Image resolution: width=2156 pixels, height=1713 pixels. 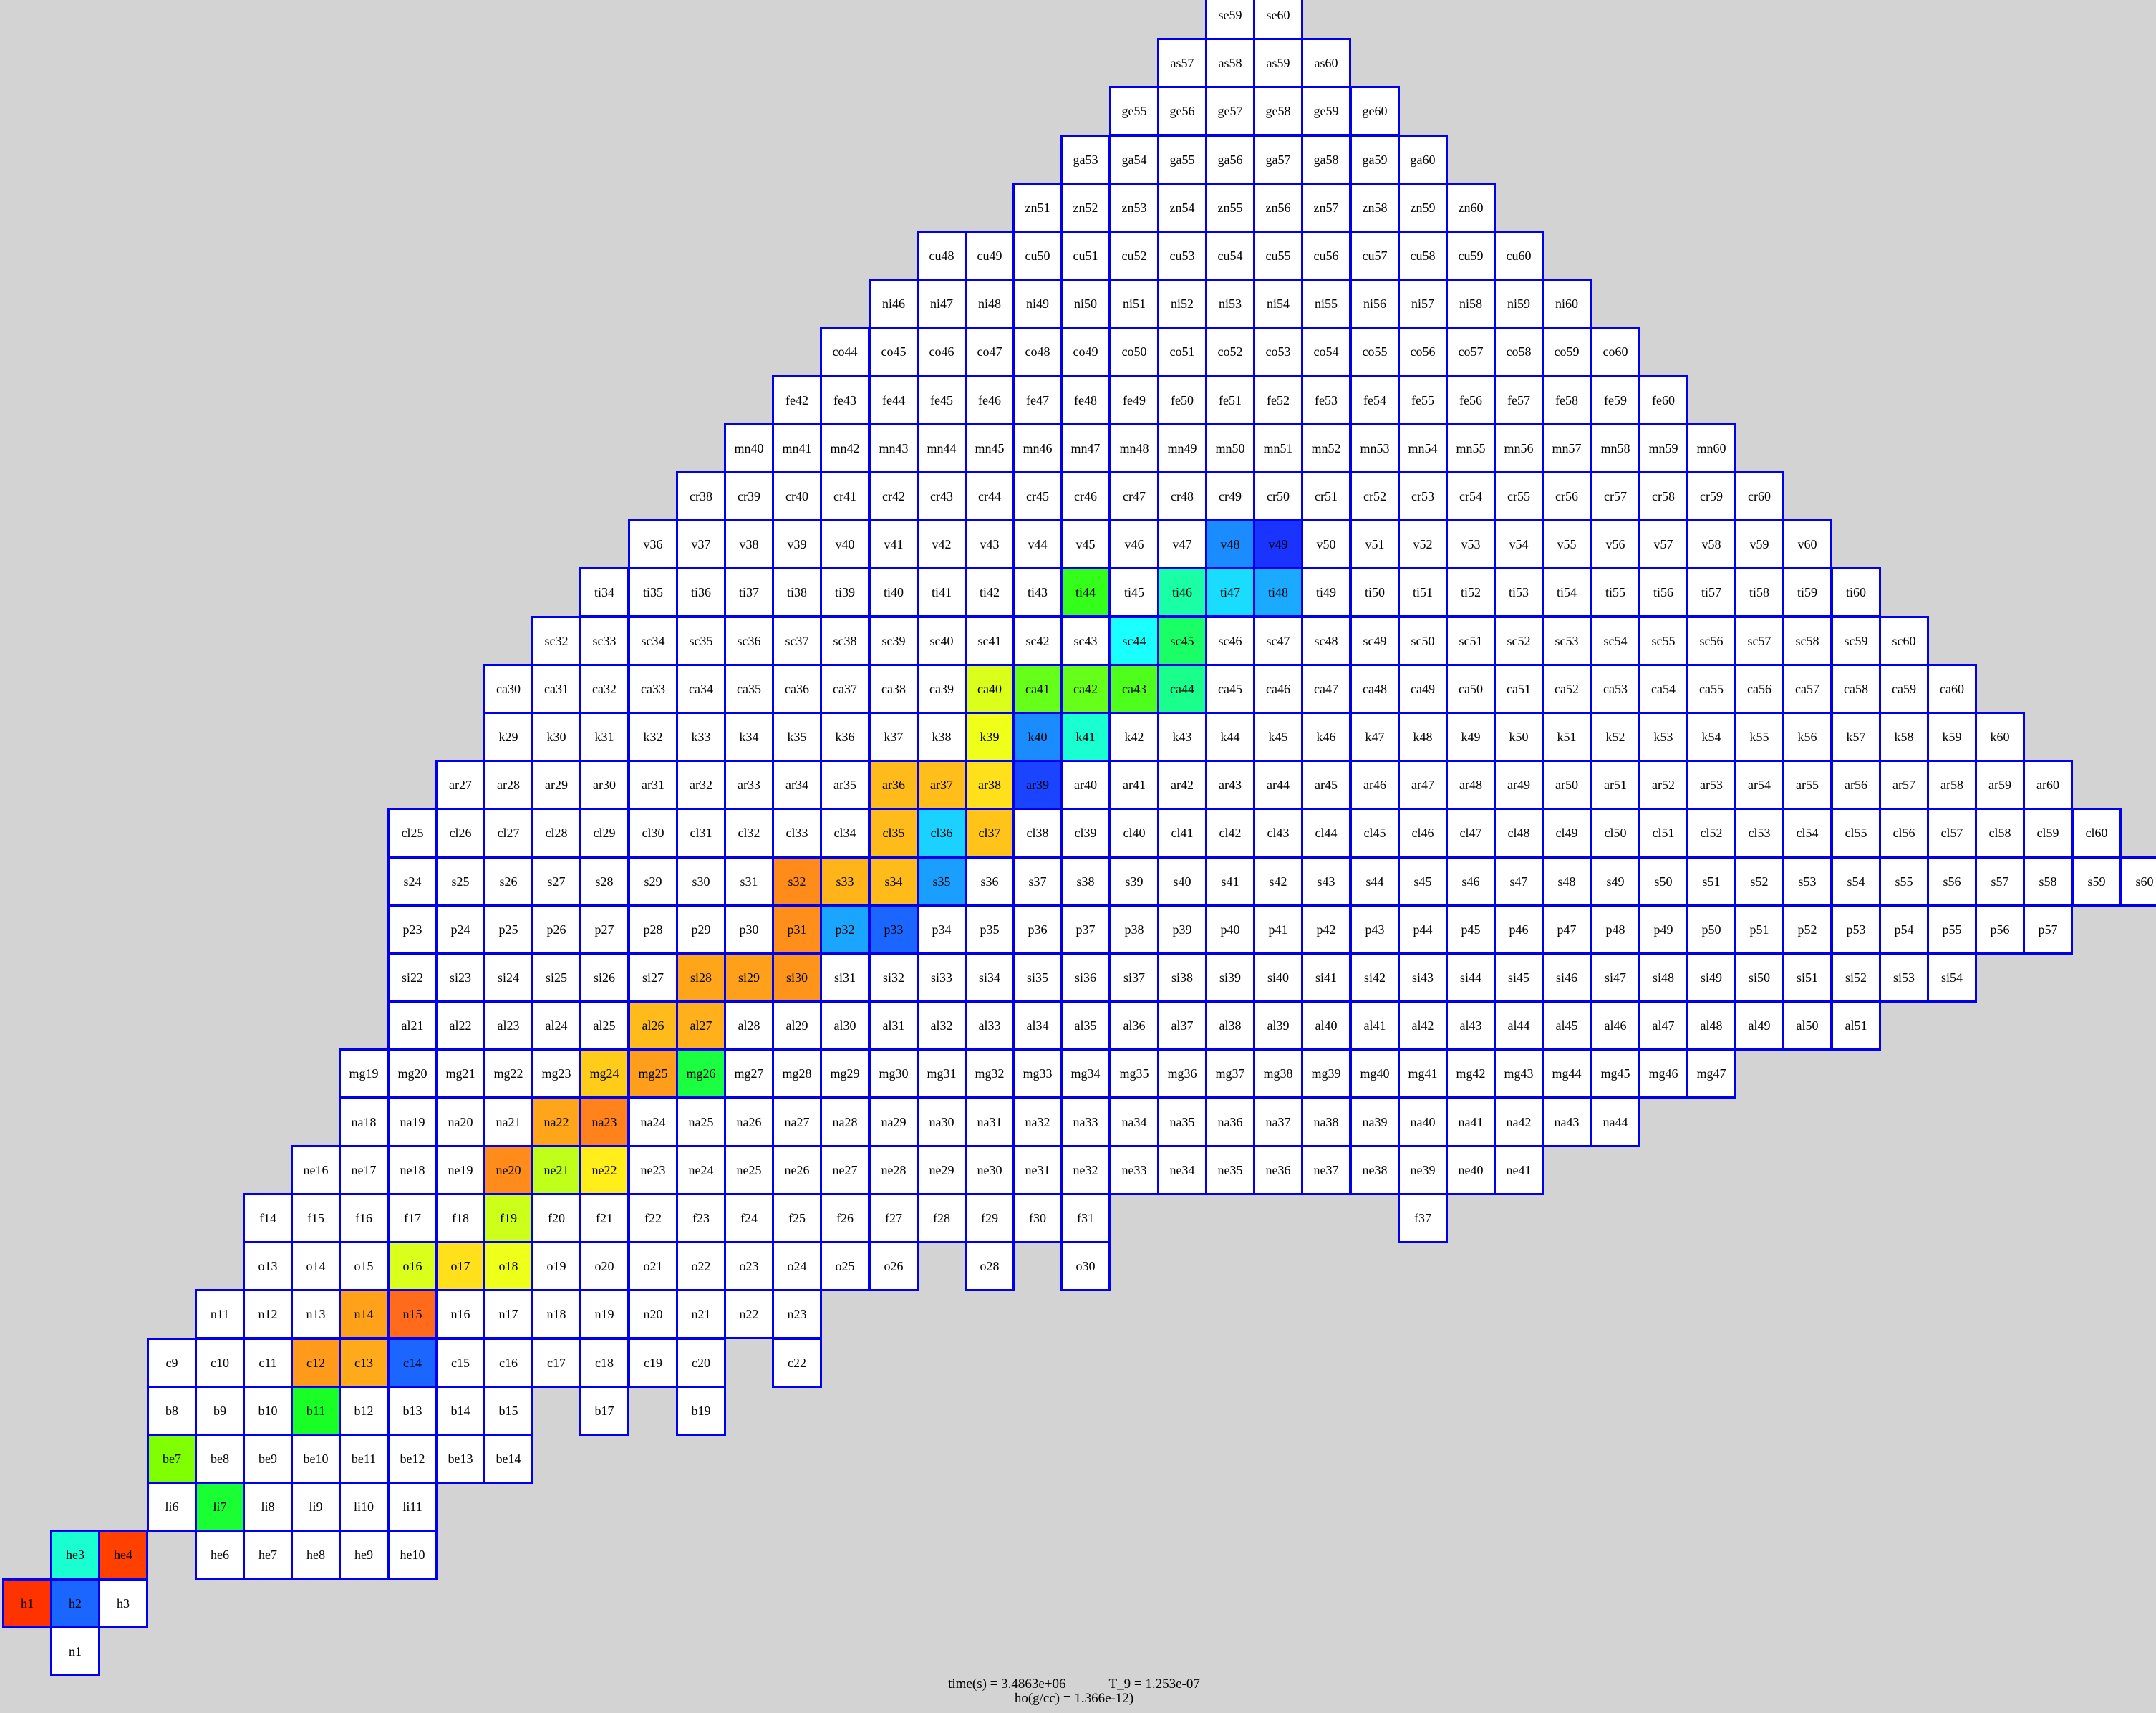 What do you see at coordinates (1711, 448) in the screenshot?
I see `nuclide-mn60: mn60` at bounding box center [1711, 448].